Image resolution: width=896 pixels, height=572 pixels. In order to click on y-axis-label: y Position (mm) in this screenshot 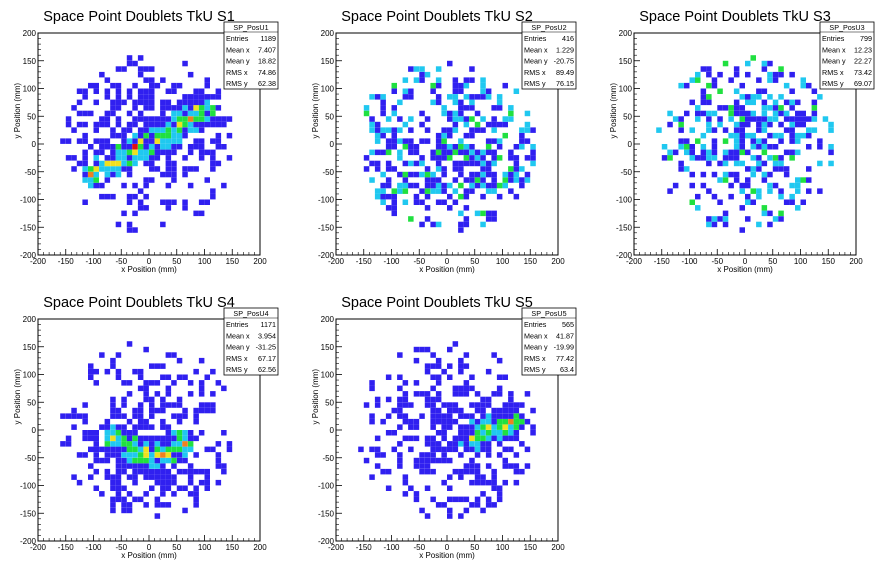, I will do `click(17, 111)`.